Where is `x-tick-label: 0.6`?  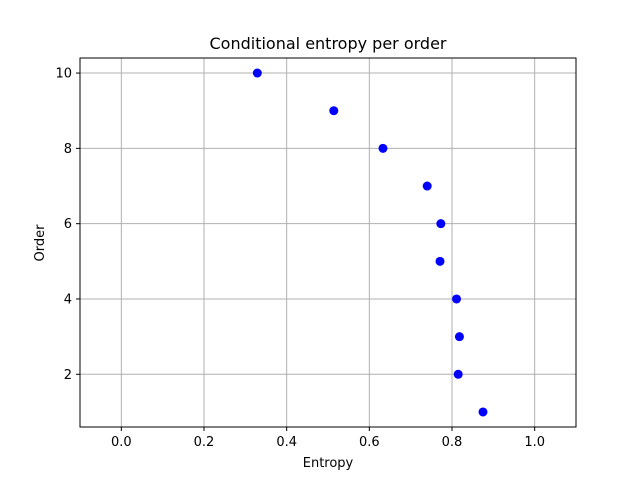
x-tick-label: 0.6 is located at coordinates (369, 442).